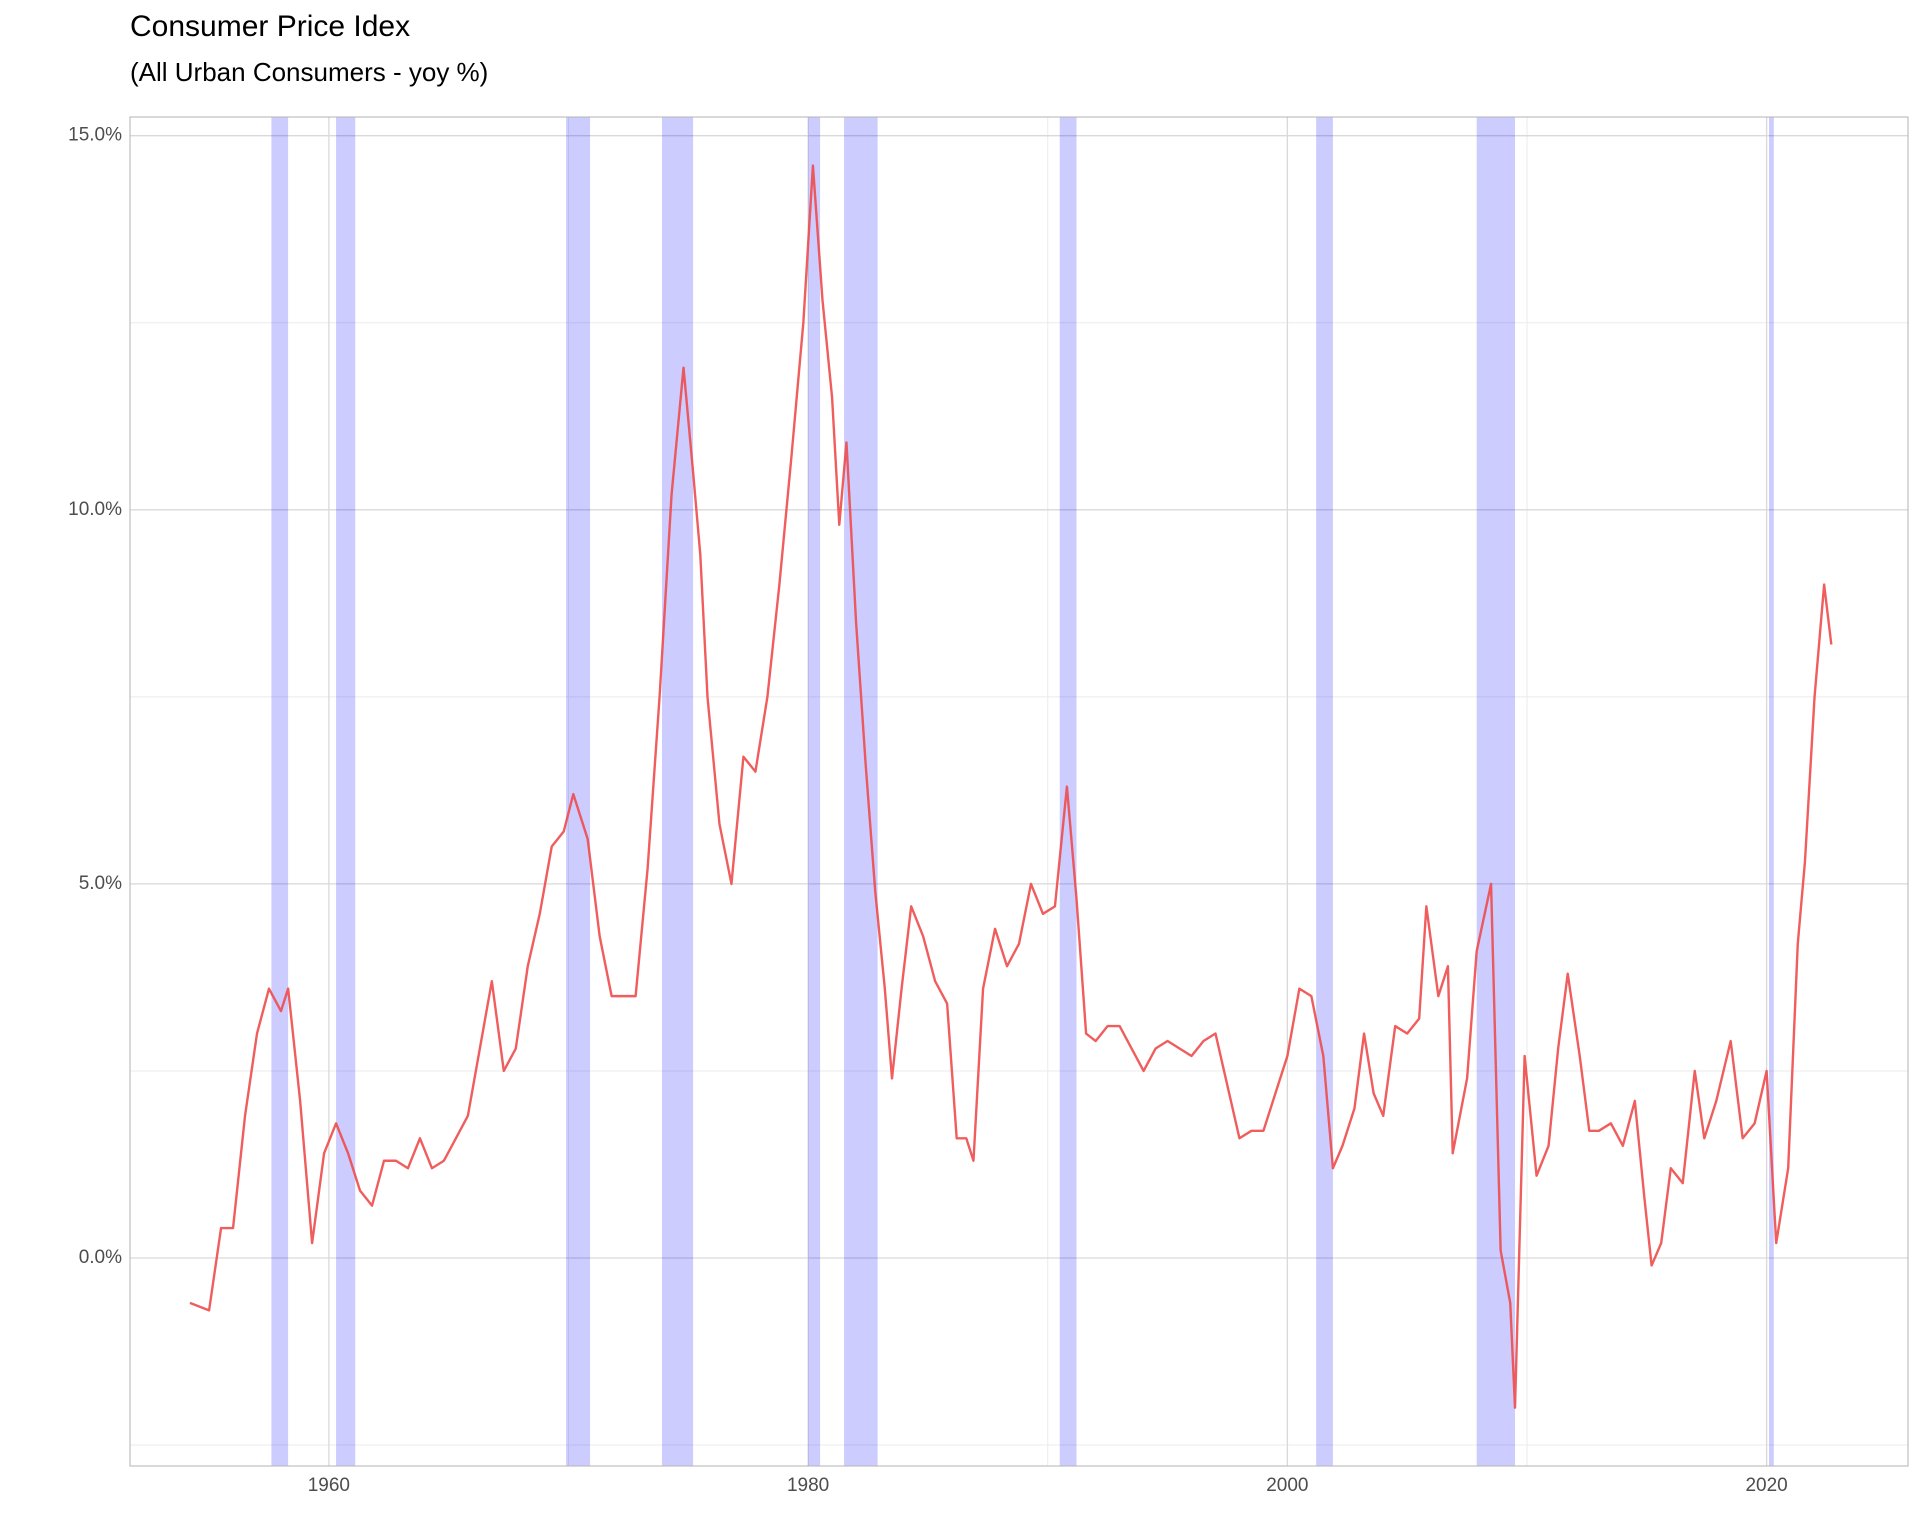  I want to click on x-tick-label: 2000, so click(1287, 1485).